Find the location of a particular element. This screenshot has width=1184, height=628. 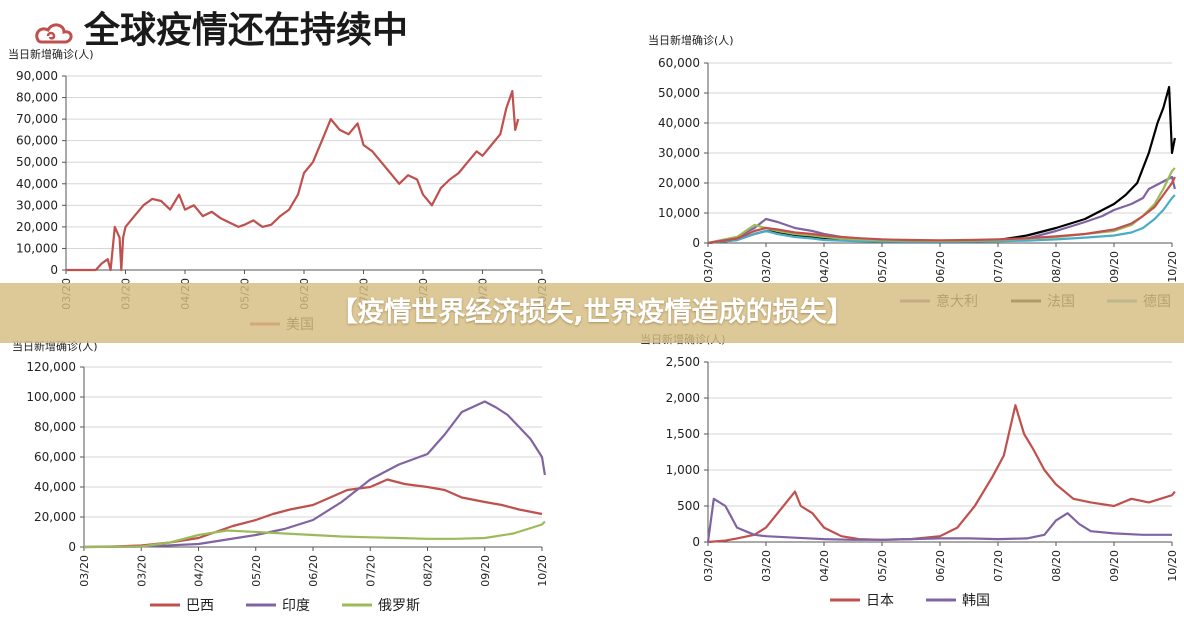

y-tick-label: 70,000 is located at coordinates (37, 119).